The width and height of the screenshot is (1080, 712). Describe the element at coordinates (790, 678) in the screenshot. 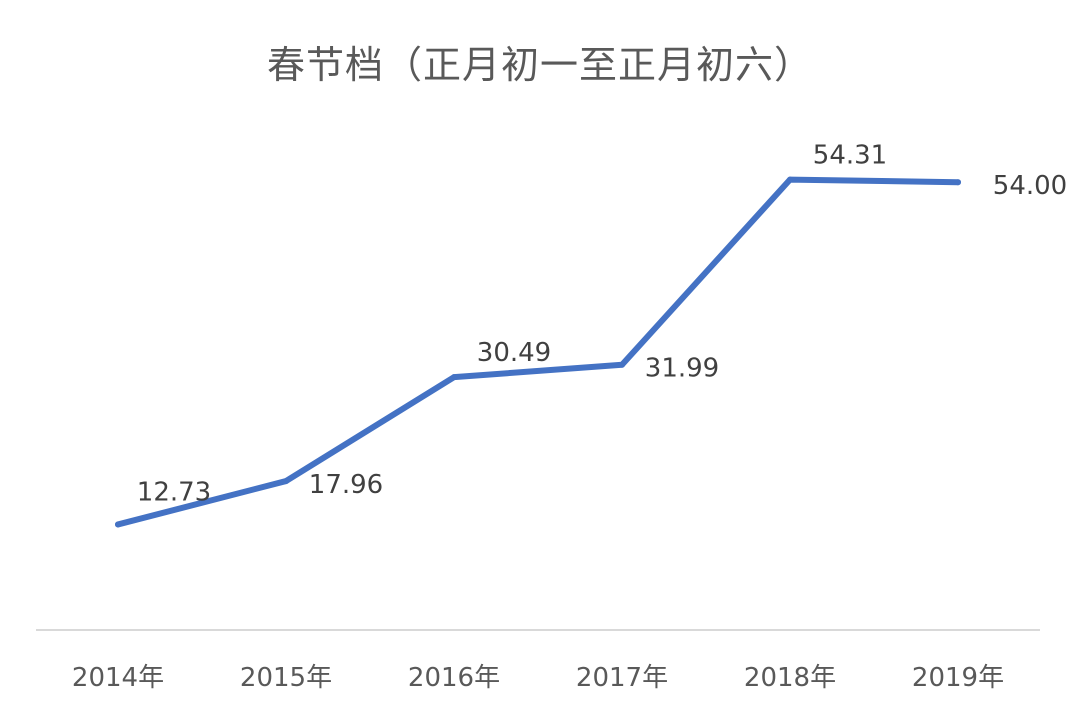

I see `x-tick-label: 2018年` at that location.